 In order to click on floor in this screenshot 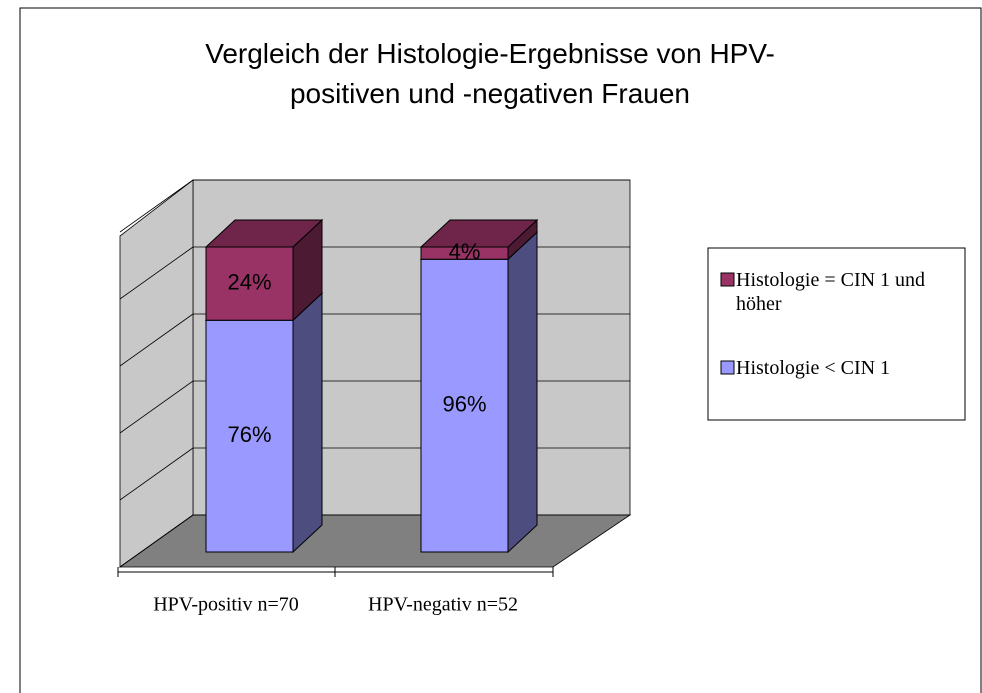, I will do `click(375, 541)`.